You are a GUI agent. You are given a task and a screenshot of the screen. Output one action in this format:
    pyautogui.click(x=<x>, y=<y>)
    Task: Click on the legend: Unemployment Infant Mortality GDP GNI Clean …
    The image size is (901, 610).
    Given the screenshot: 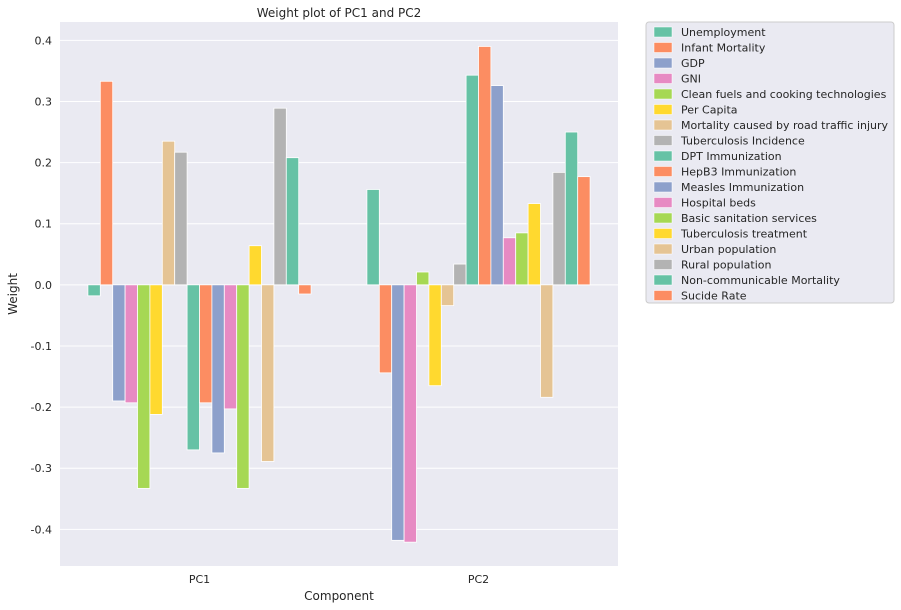 What is the action you would take?
    pyautogui.click(x=770, y=162)
    